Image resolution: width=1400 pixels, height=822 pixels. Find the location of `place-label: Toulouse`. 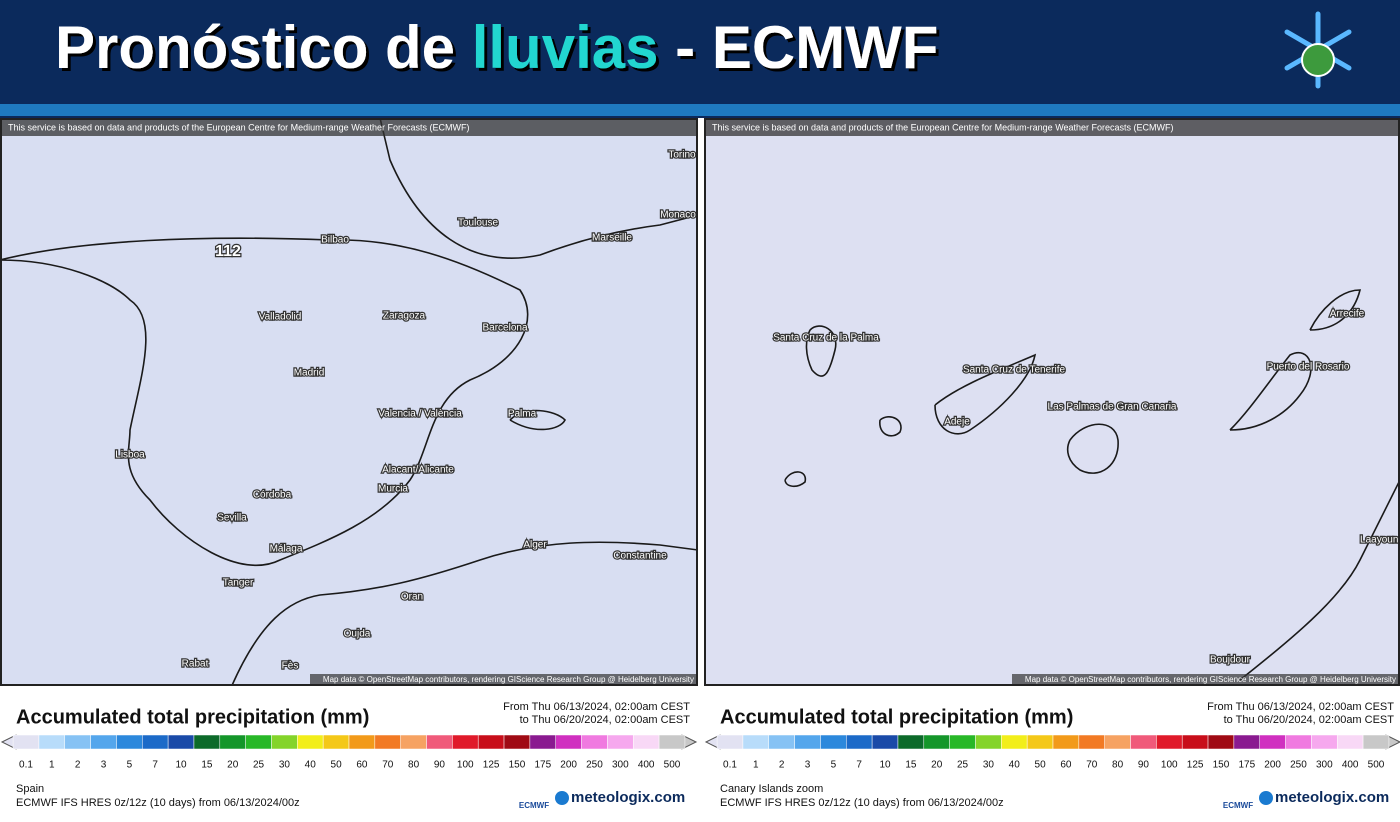

place-label: Toulouse is located at coordinates (478, 223).